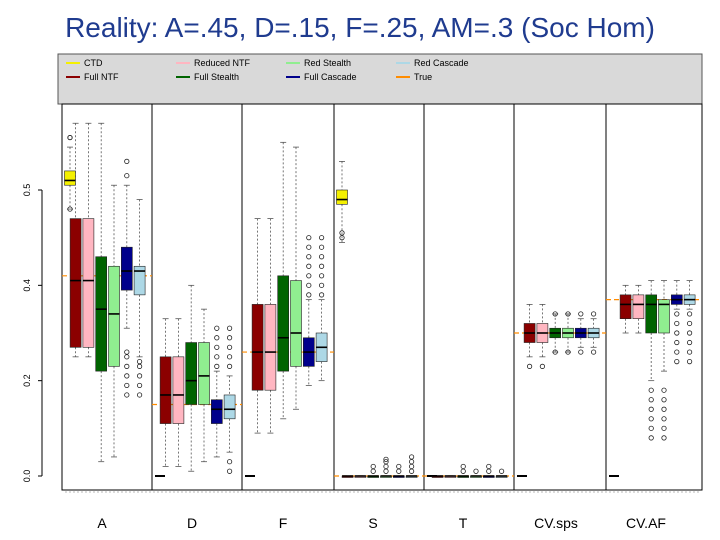  Describe the element at coordinates (463, 523) in the screenshot. I see `category-label: T` at that location.